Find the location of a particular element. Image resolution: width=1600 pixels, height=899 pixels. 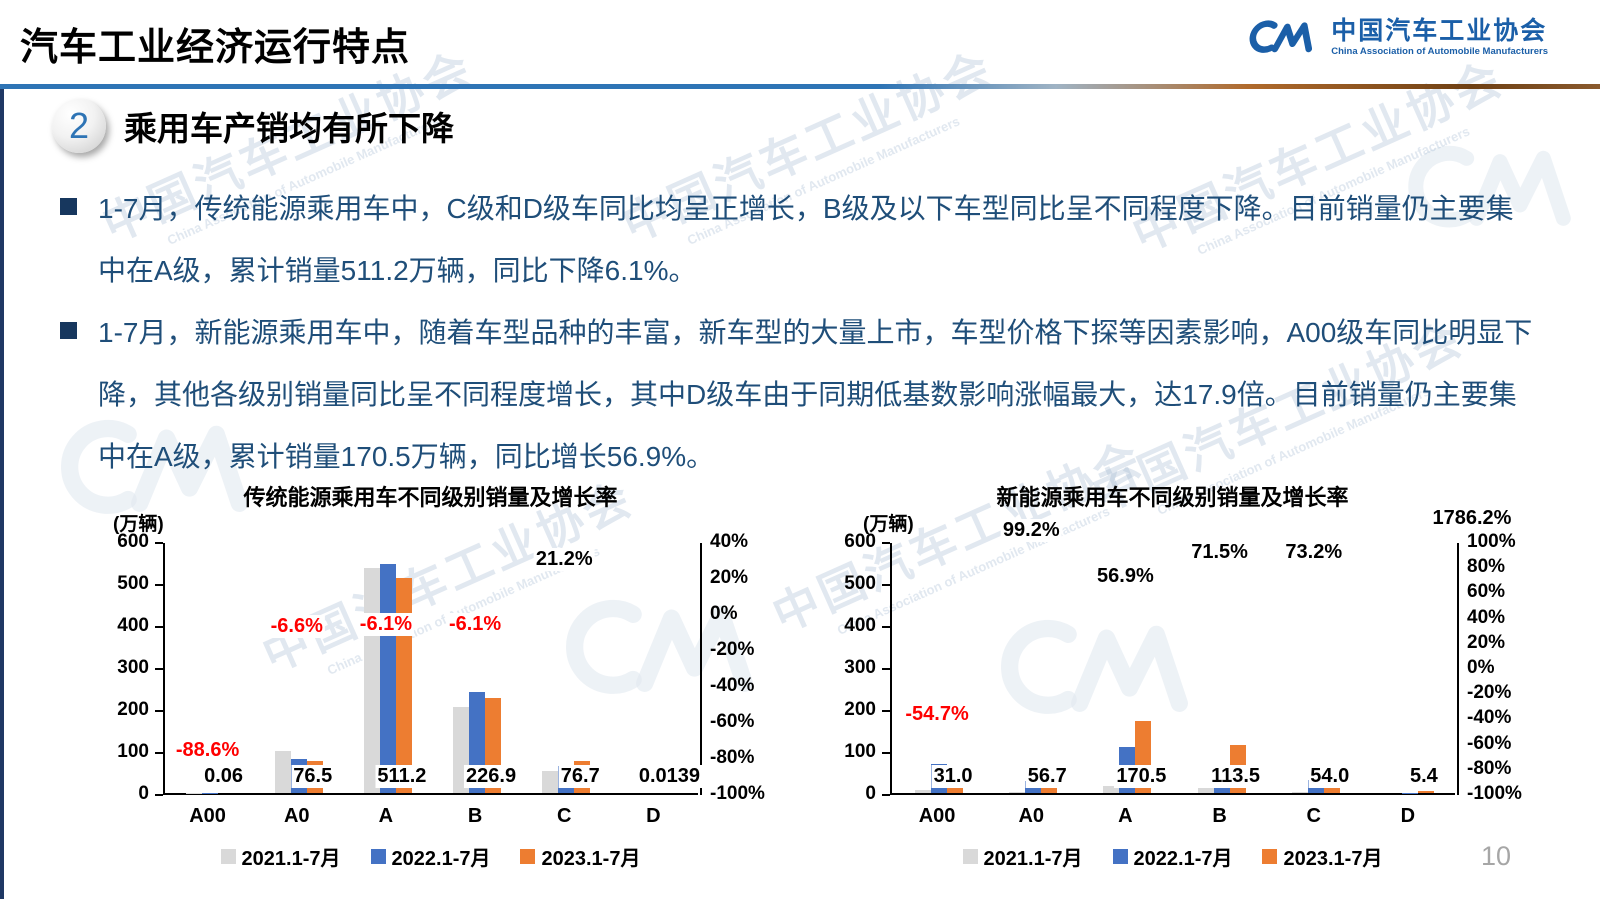

x-axis-category-label: A is located at coordinates (386, 816).